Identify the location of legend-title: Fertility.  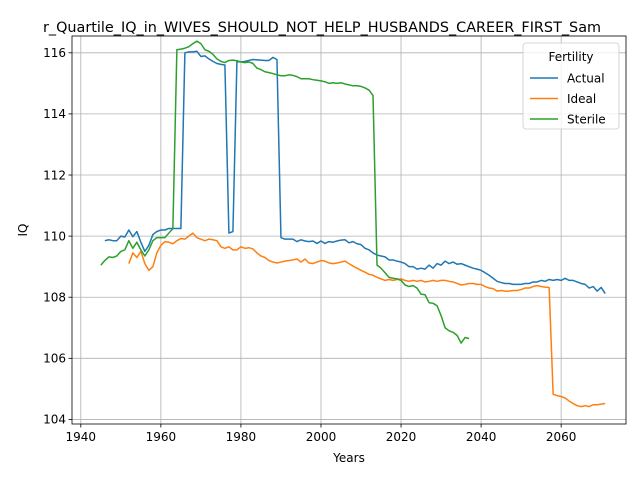
(570, 57).